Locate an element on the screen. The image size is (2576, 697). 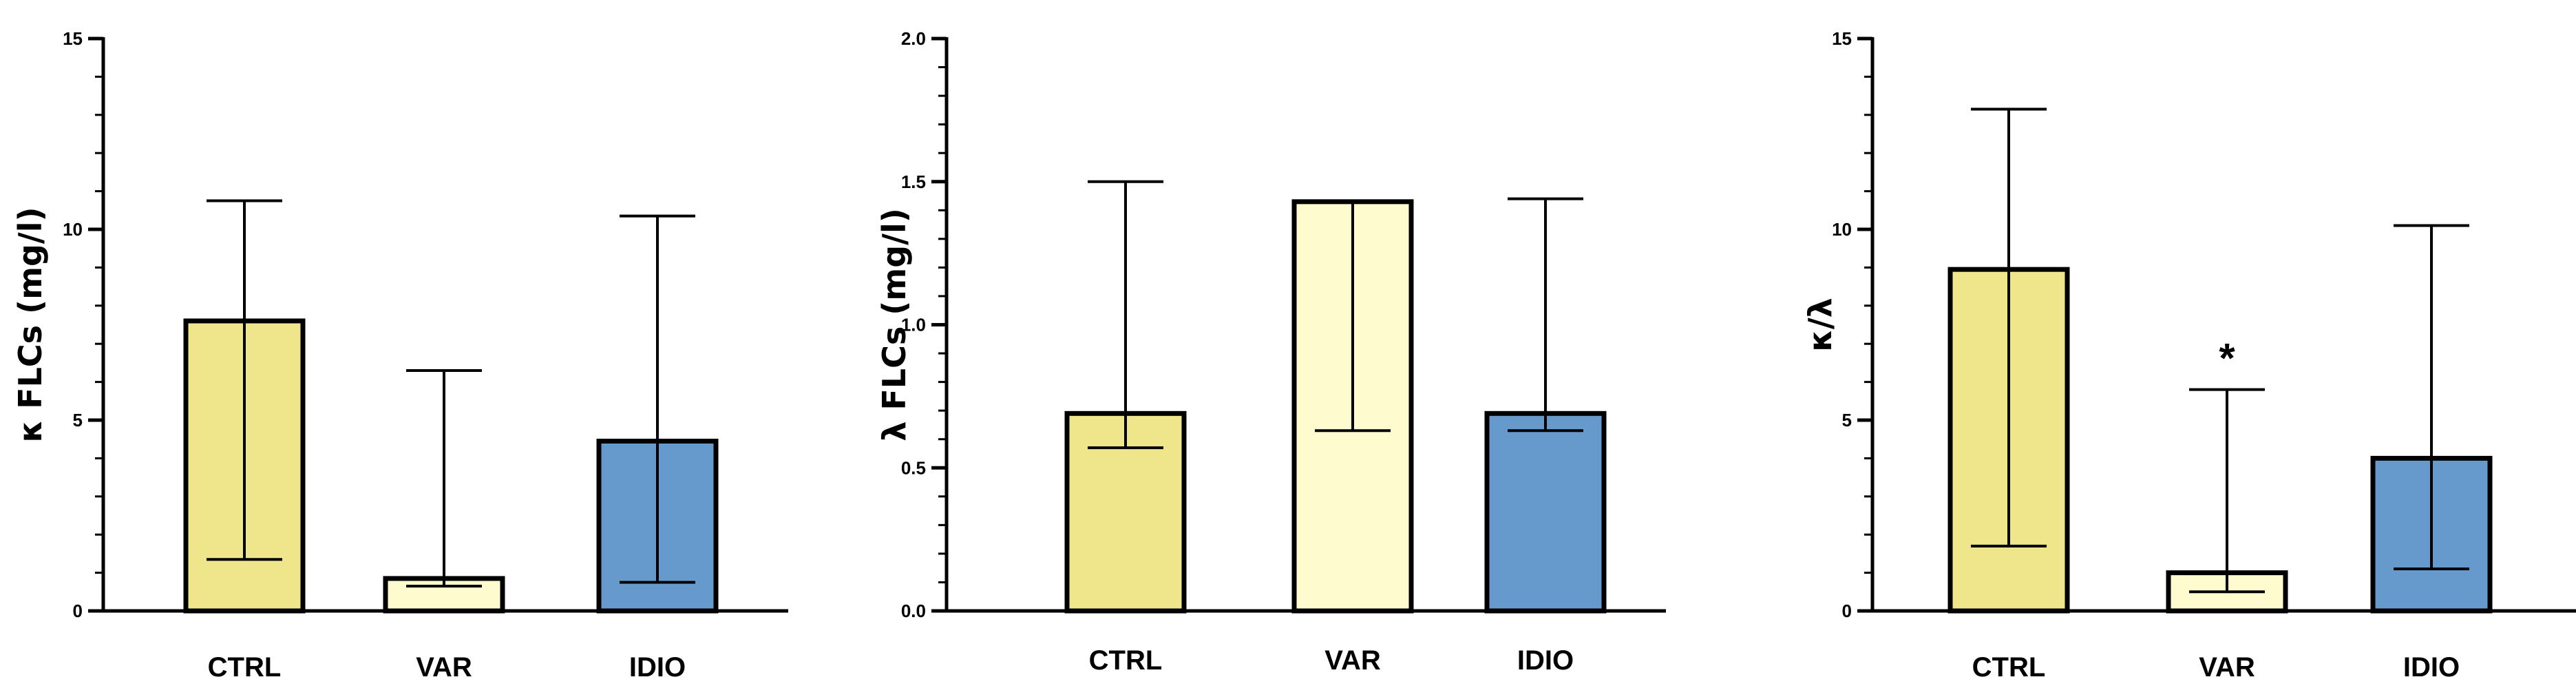
y-tick-label: 2.0 is located at coordinates (914, 38).